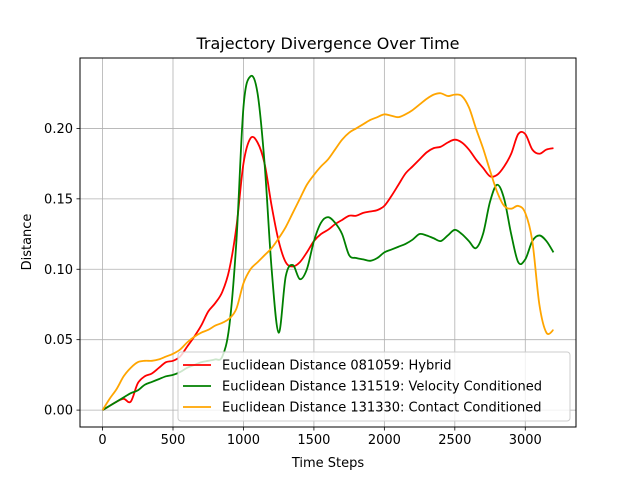  What do you see at coordinates (328, 463) in the screenshot?
I see `x-axis-title: Time Steps` at bounding box center [328, 463].